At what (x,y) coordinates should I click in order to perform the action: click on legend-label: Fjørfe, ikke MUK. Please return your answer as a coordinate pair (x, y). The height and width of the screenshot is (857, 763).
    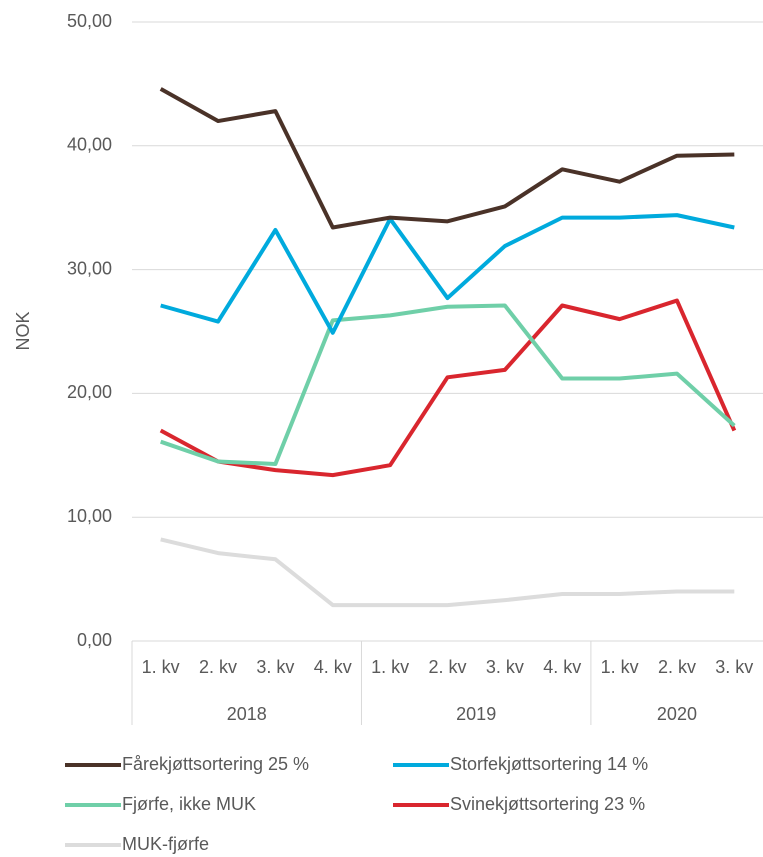
    Looking at the image, I should click on (189, 804).